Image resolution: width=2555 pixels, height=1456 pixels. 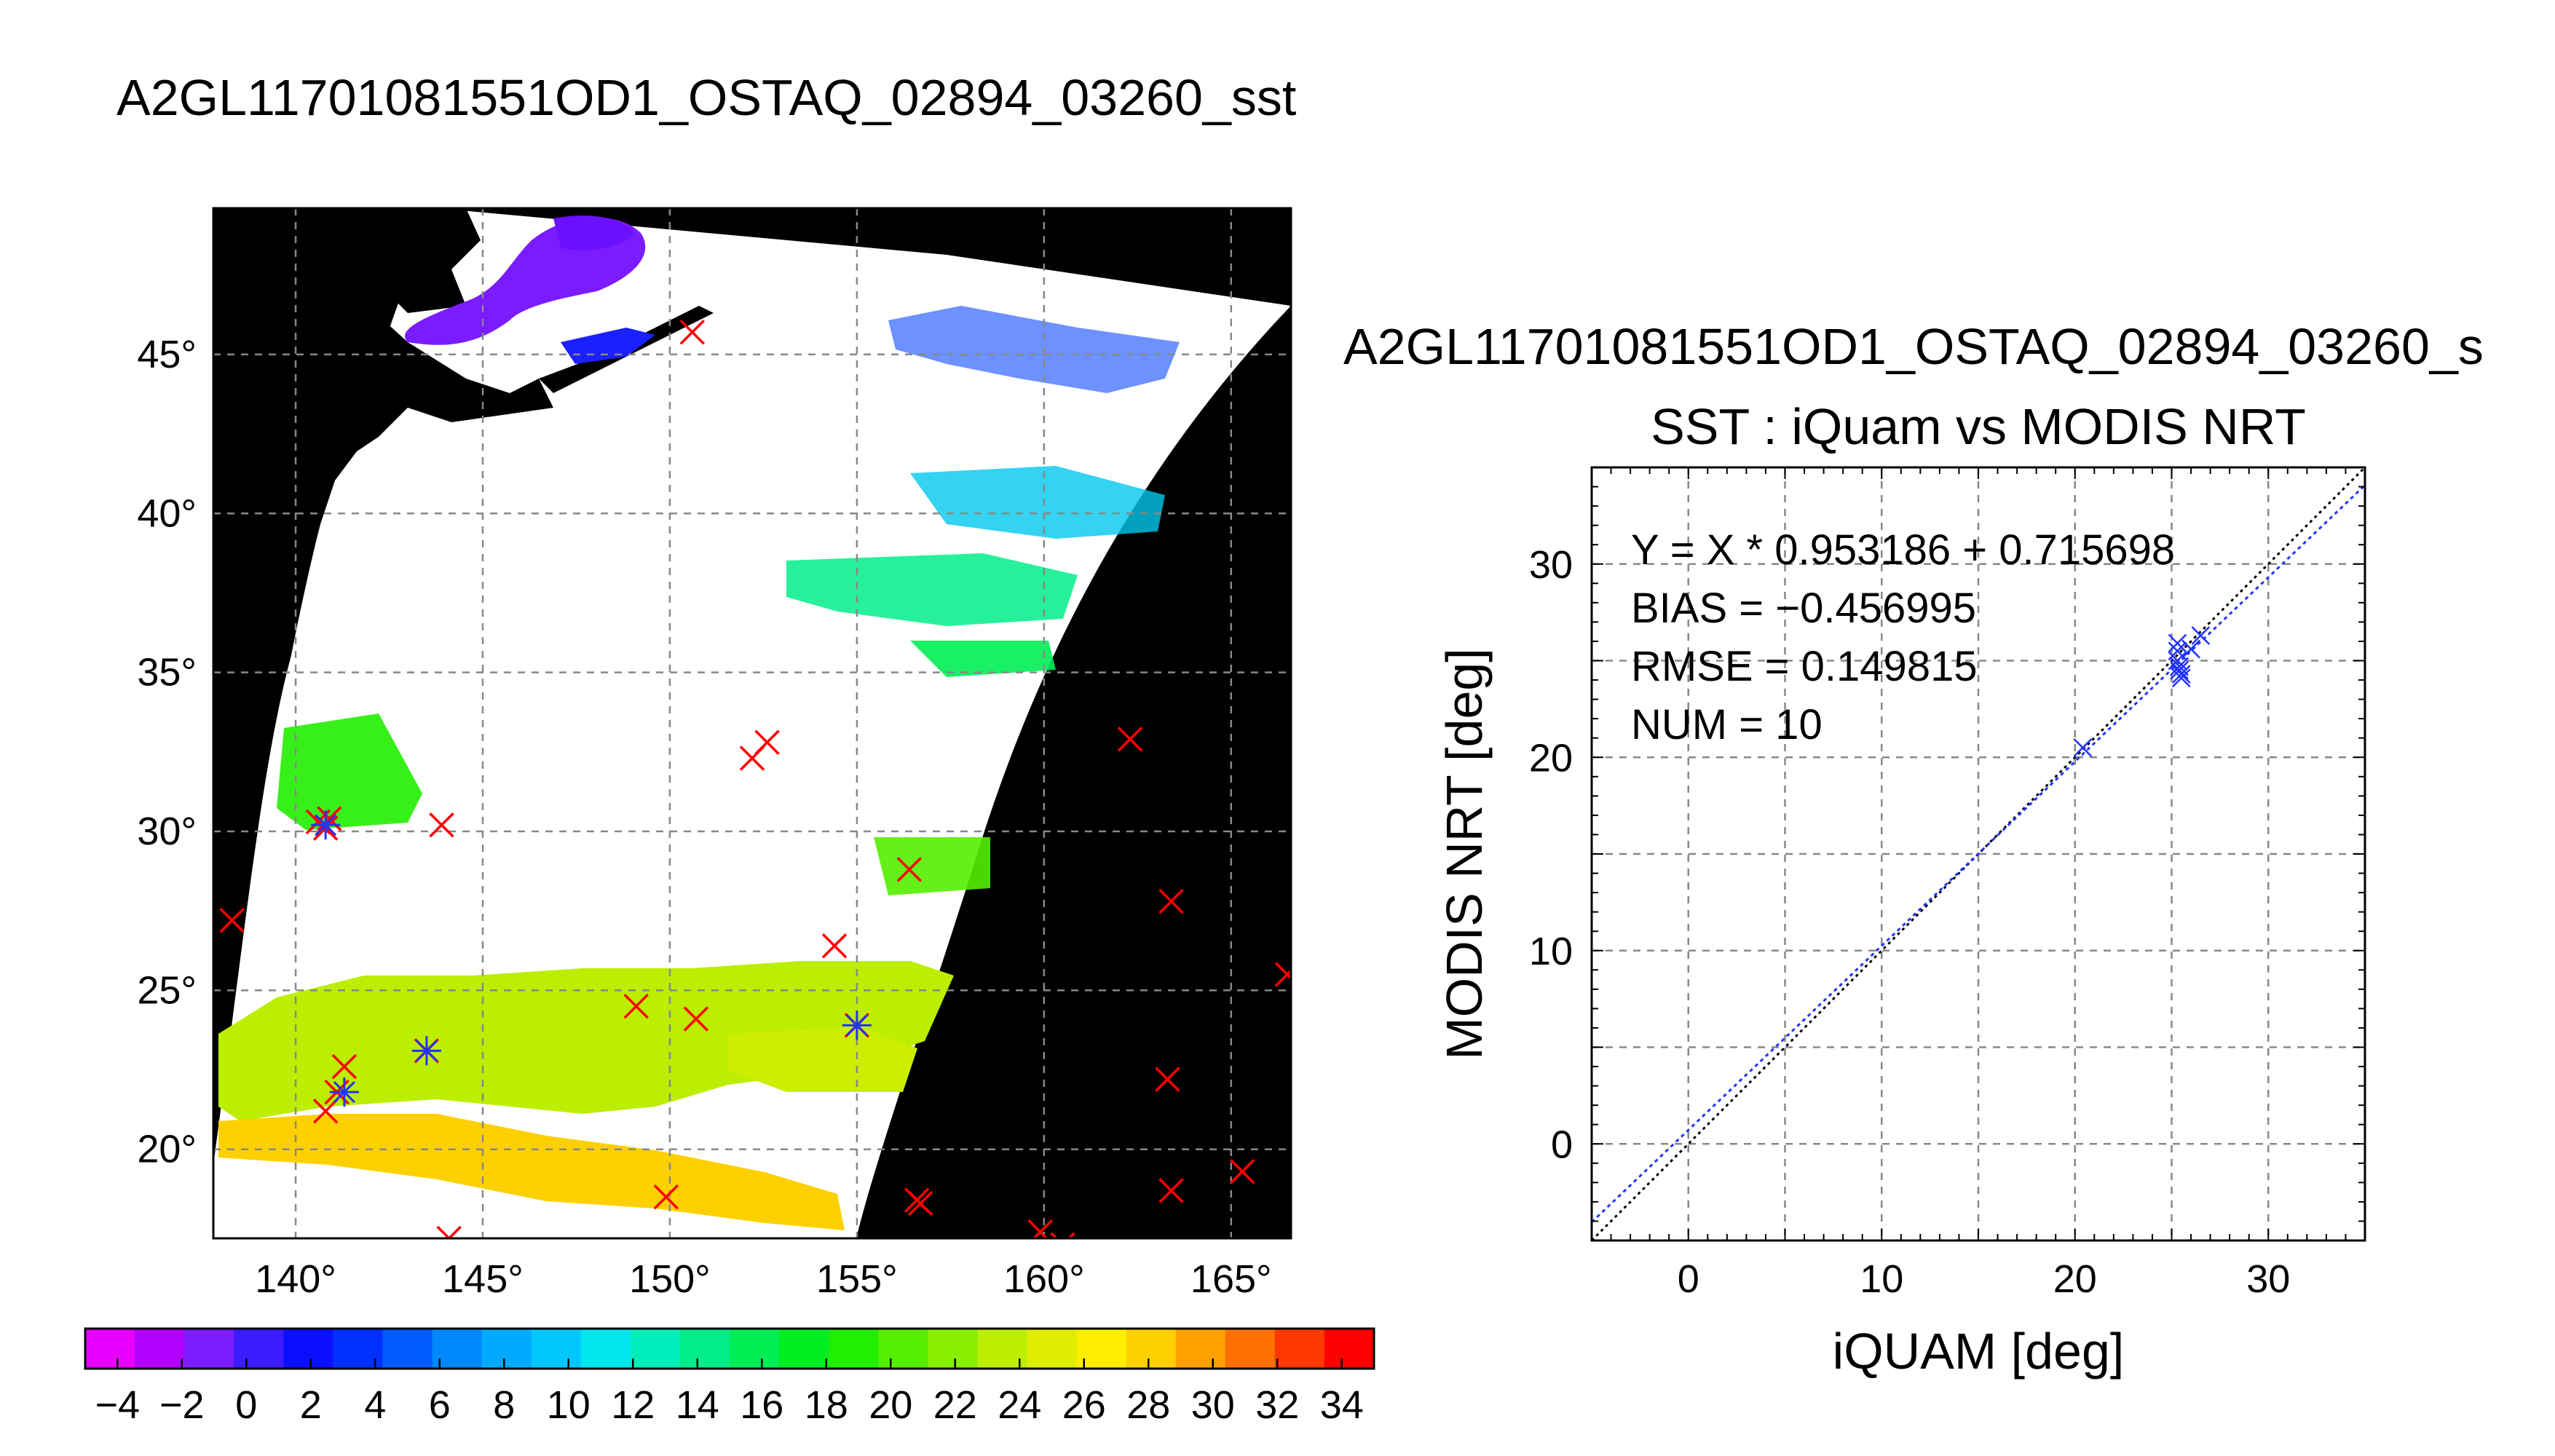 I want to click on sst-hot-band, so click(x=531, y=1172).